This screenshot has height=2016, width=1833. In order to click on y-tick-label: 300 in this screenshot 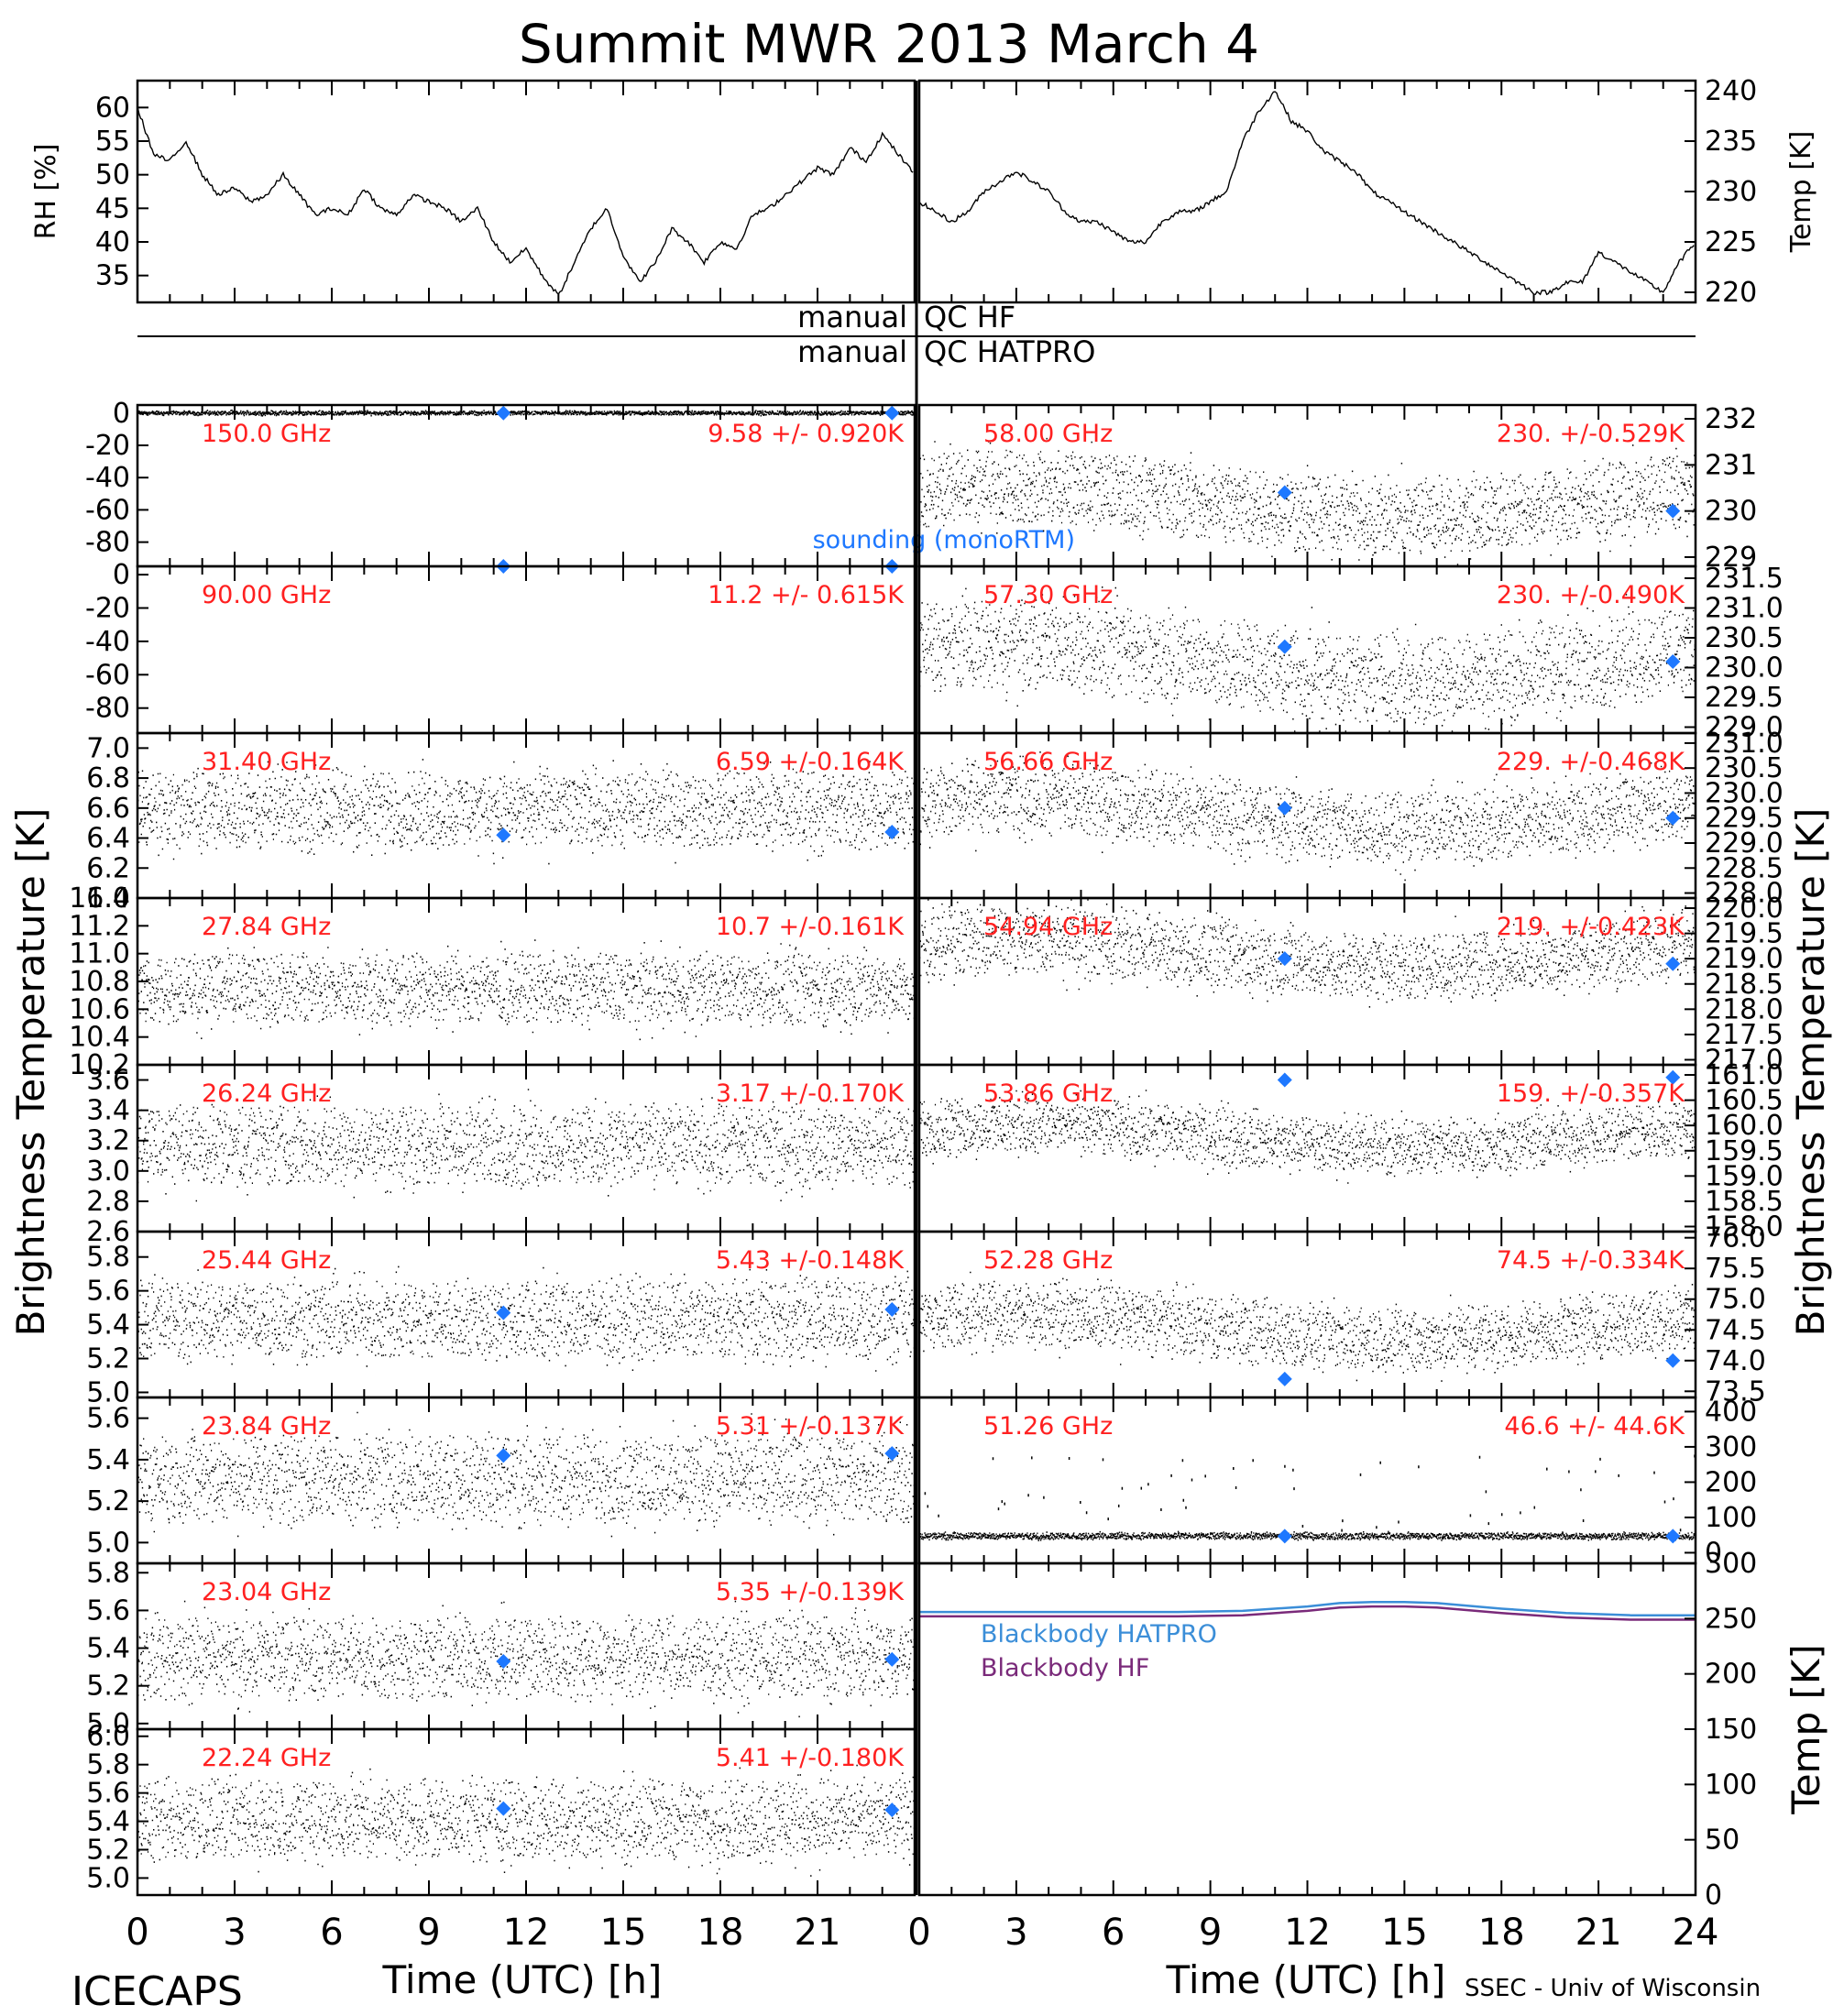, I will do `click(1731, 1447)`.